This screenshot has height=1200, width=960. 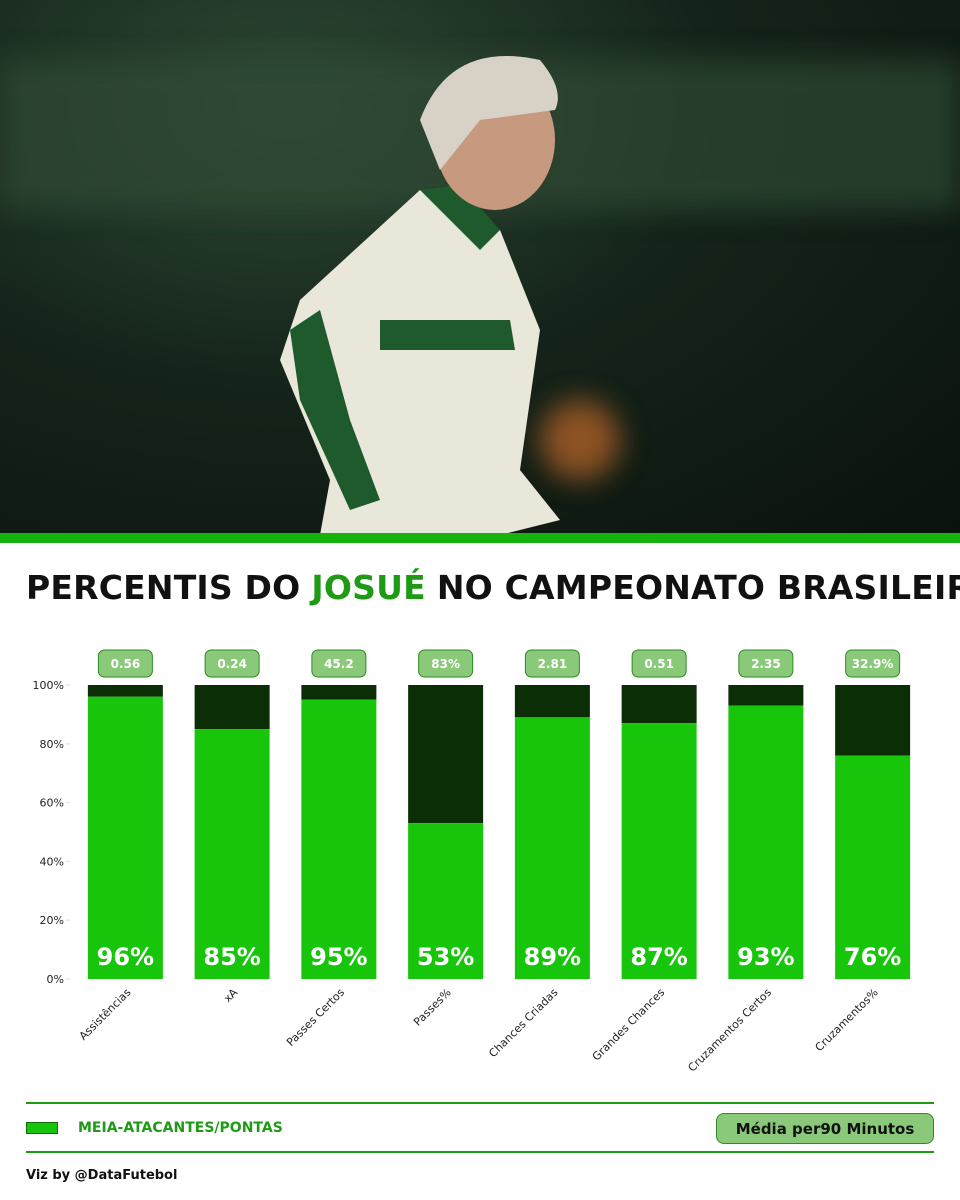 I want to click on raw-label: 0.56, so click(x=126, y=664).